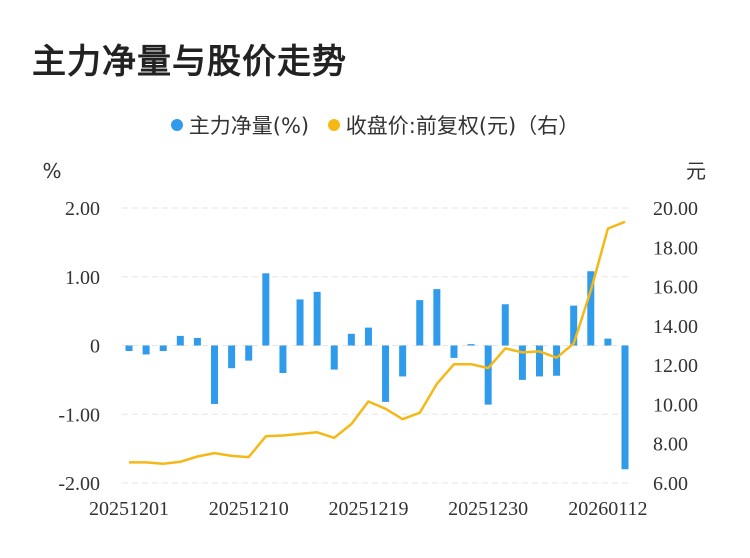 Image resolution: width=750 pixels, height=558 pixels. Describe the element at coordinates (129, 509) in the screenshot. I see `x-tick-label: 20251201` at that location.